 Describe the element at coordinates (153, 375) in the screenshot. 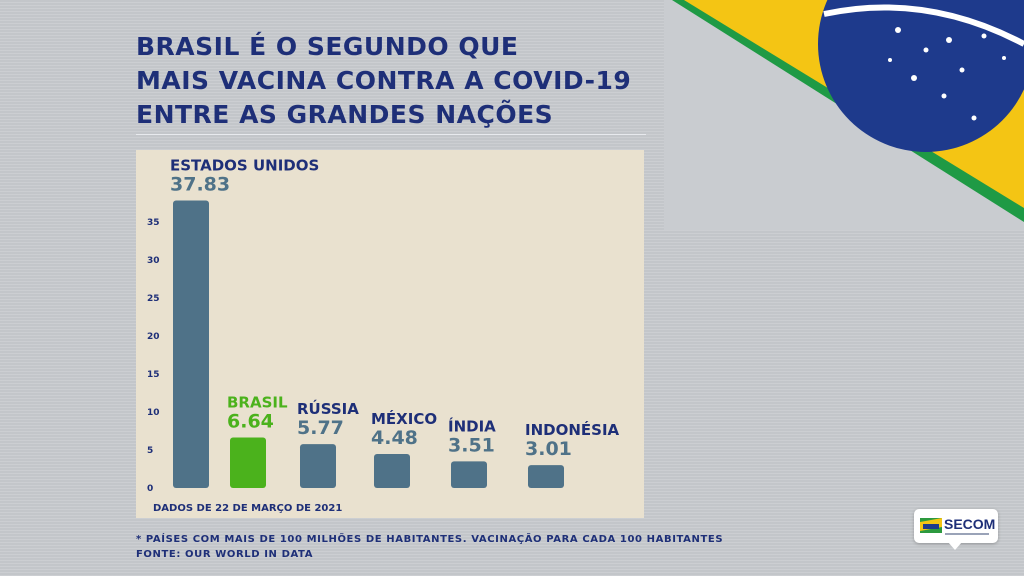

I see `y-tick-label: 15` at that location.